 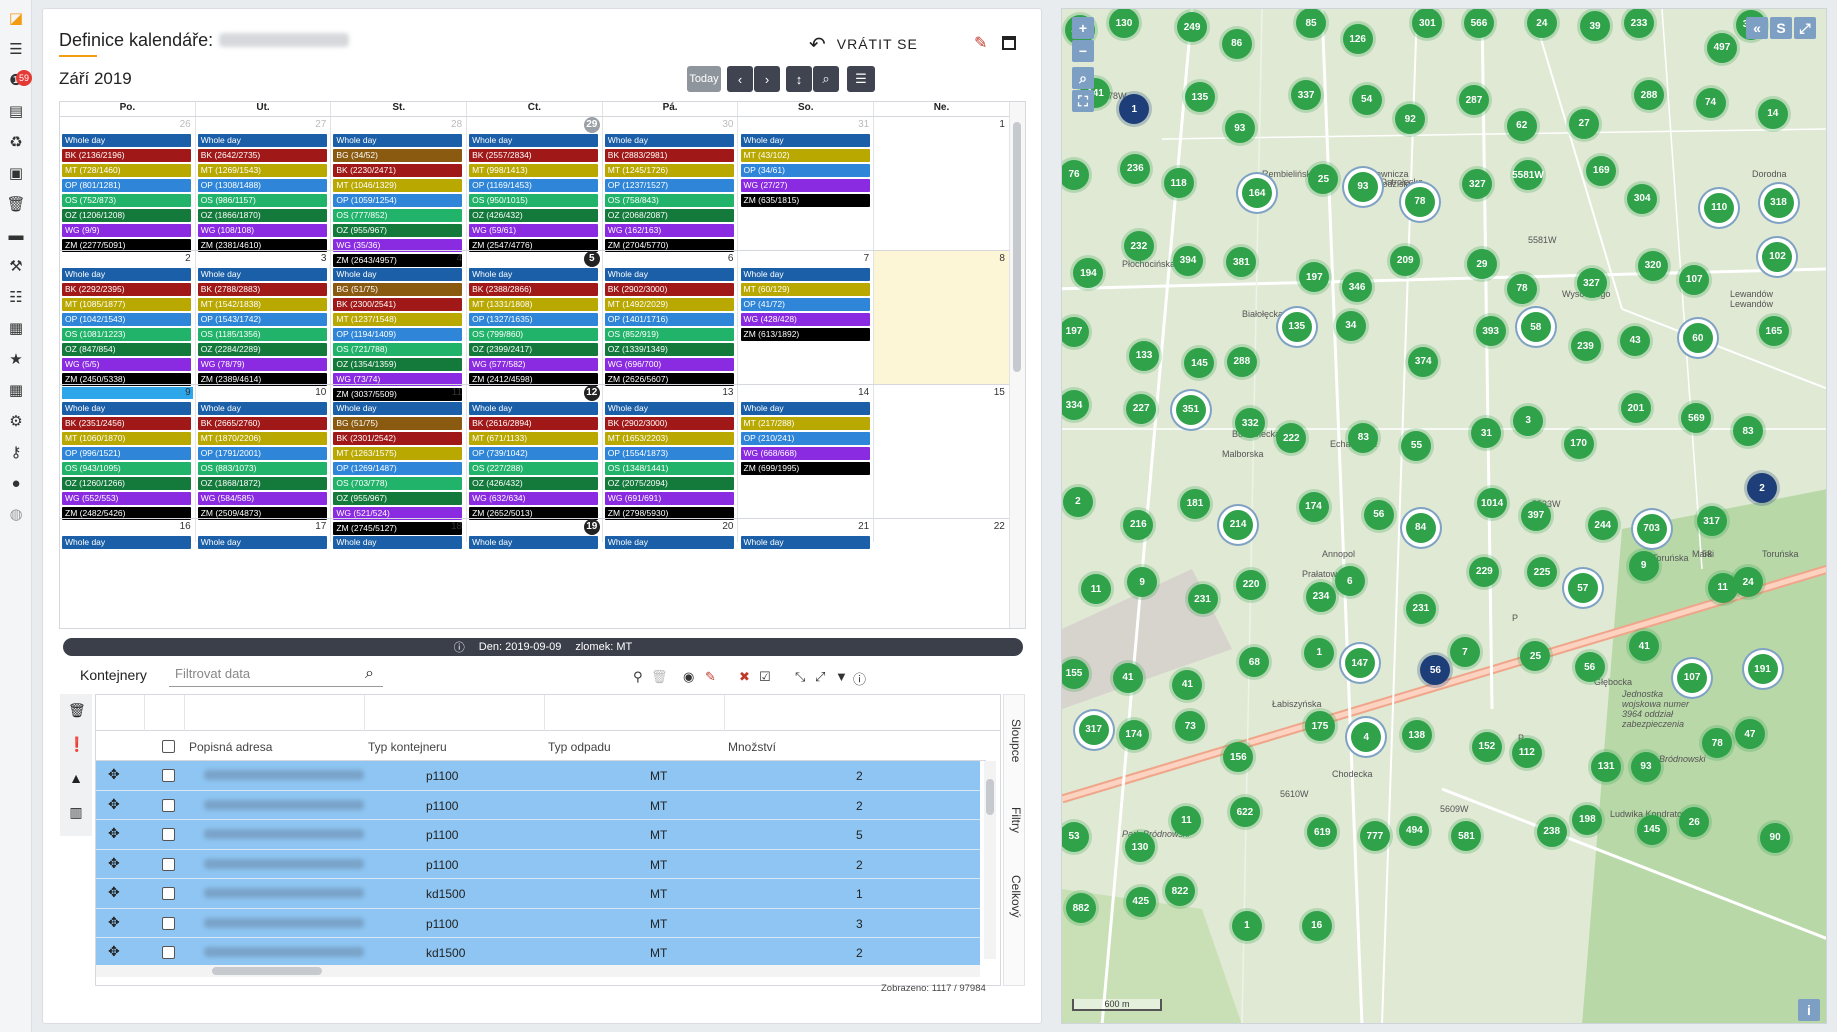 I want to click on calendar-event: ZM (2745/5127), so click(x=398, y=528).